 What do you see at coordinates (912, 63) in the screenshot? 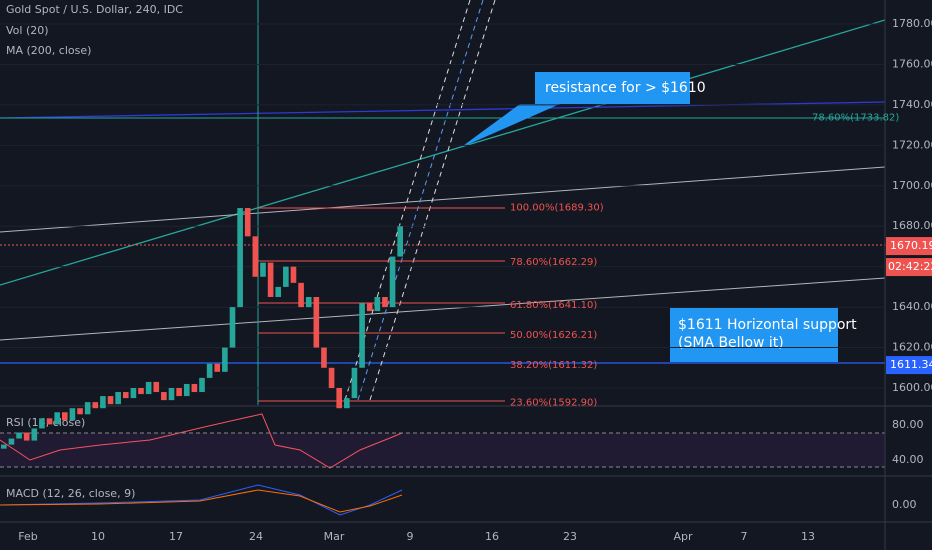
I see `price-label: 1760.00` at bounding box center [912, 63].